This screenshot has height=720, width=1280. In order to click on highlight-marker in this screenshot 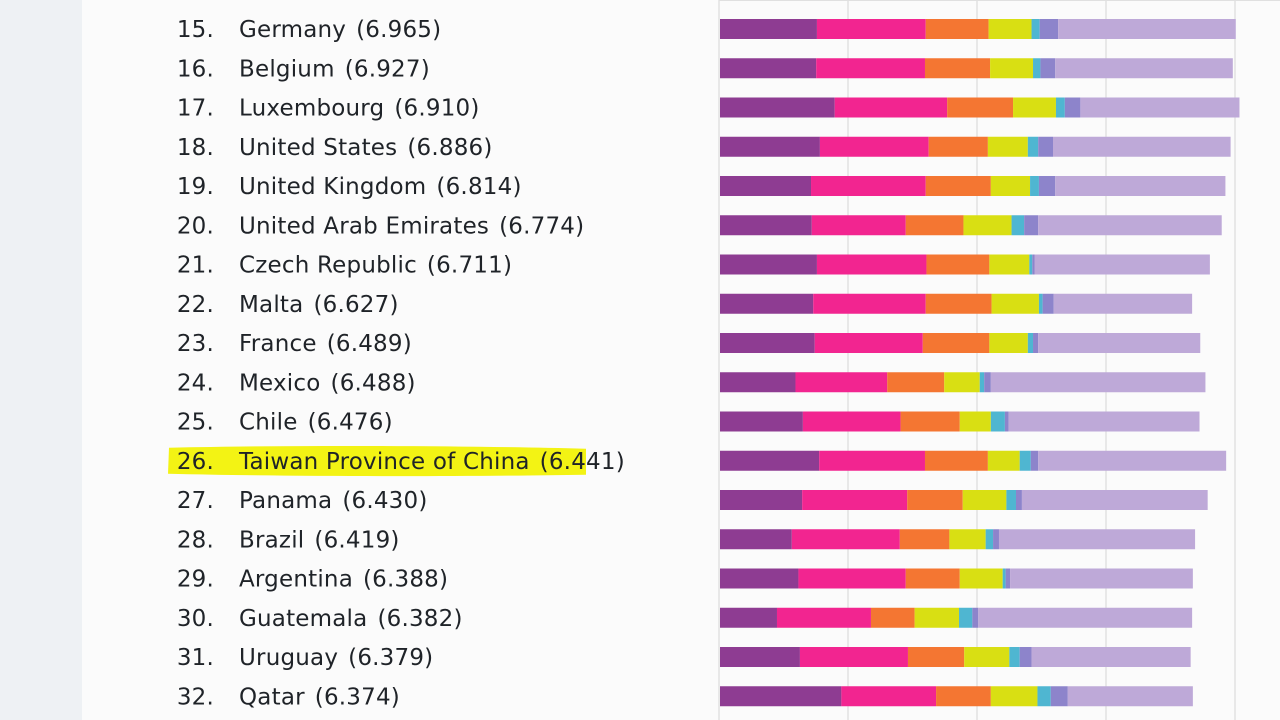, I will do `click(377, 461)`.